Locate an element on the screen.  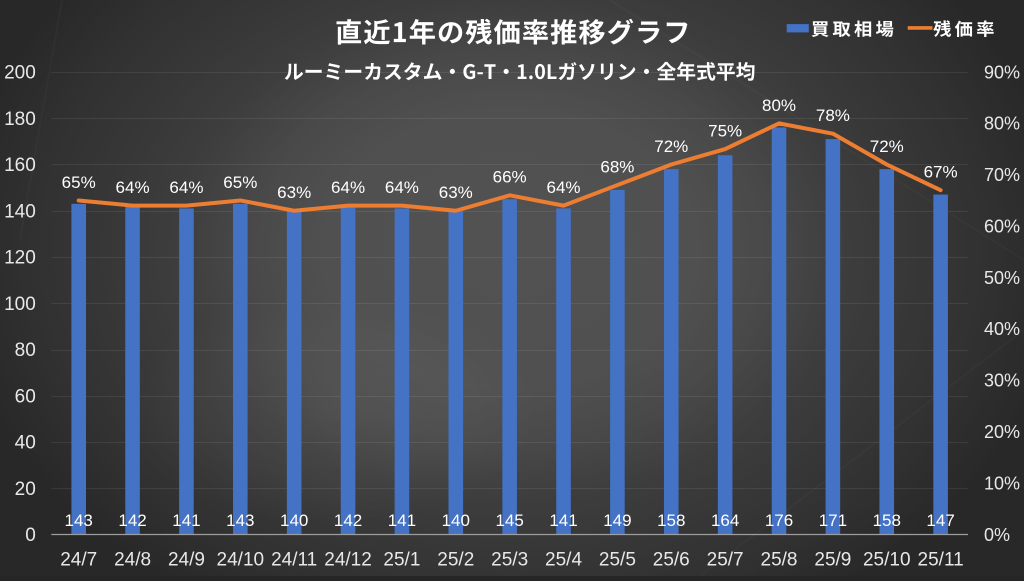
svg-text: 149 is located at coordinates (617, 520).